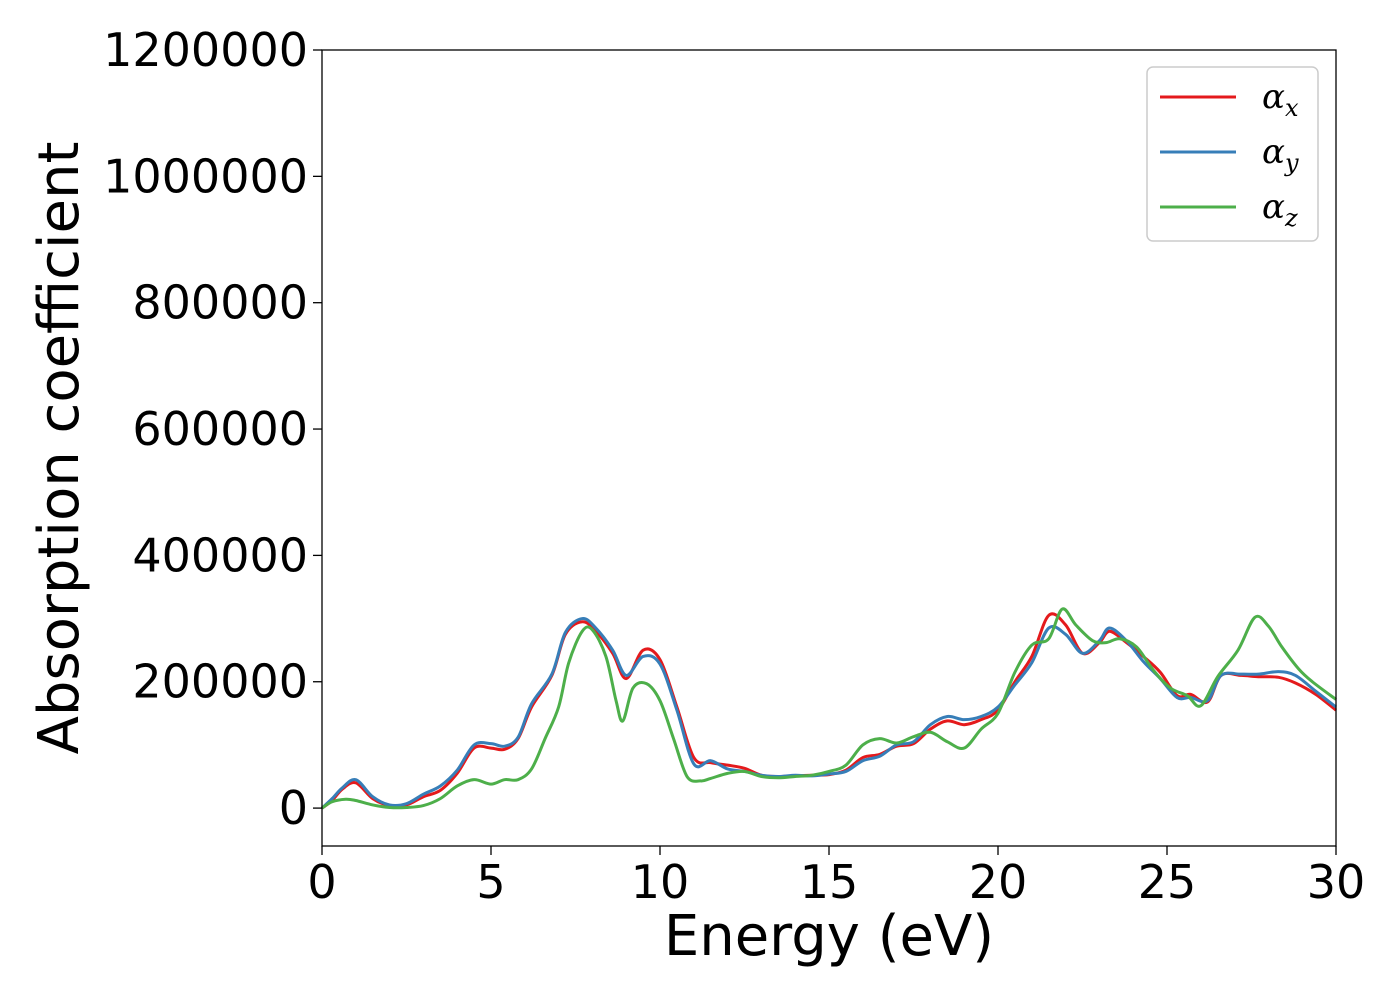 This screenshot has height=1000, width=1400. I want to click on y-tick-label: 1000000, so click(205, 176).